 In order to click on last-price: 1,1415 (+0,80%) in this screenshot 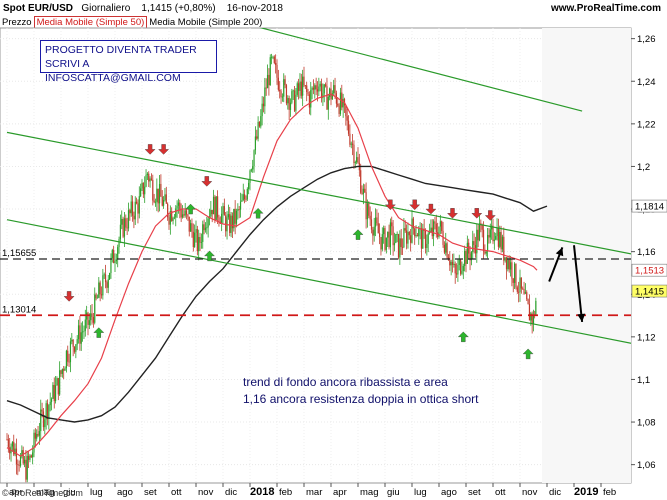, I will do `click(178, 8)`.